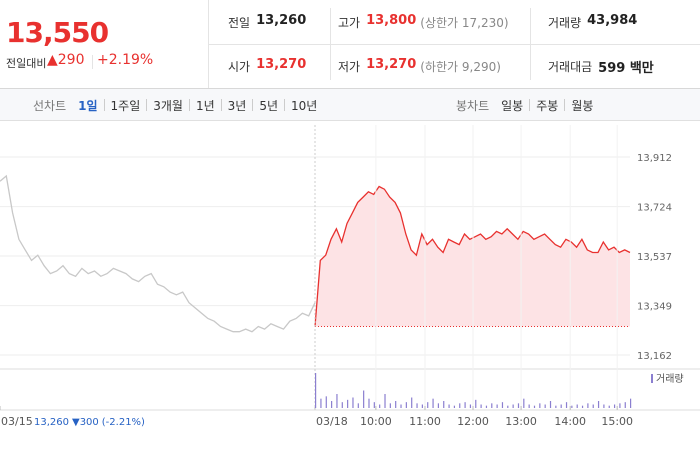  What do you see at coordinates (168, 106) in the screenshot?
I see `tab: 3개월` at bounding box center [168, 106].